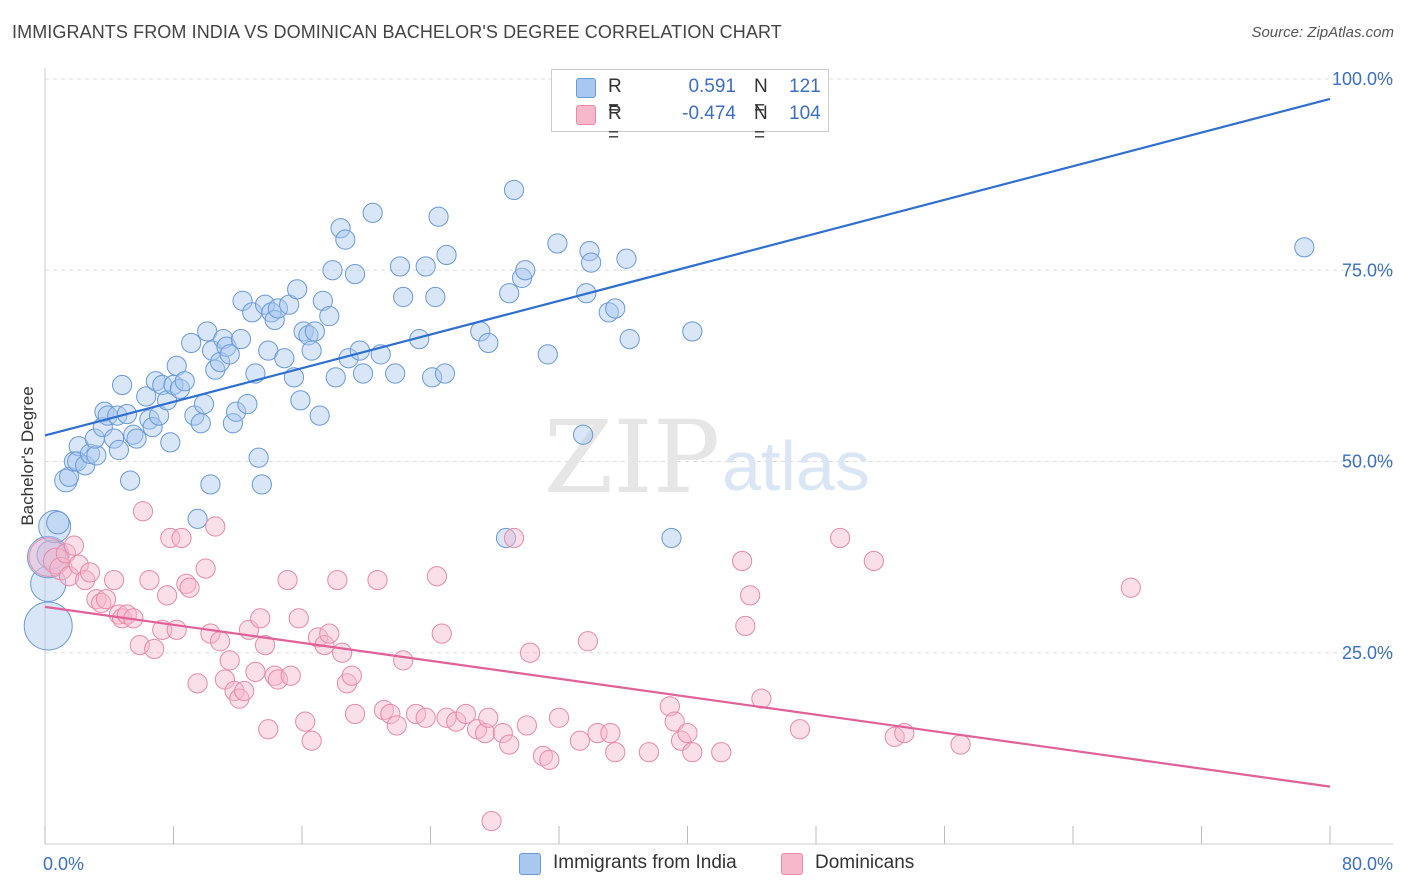 The width and height of the screenshot is (1406, 892). What do you see at coordinates (796, 466) in the screenshot?
I see `watermark-atlas: atlas` at bounding box center [796, 466].